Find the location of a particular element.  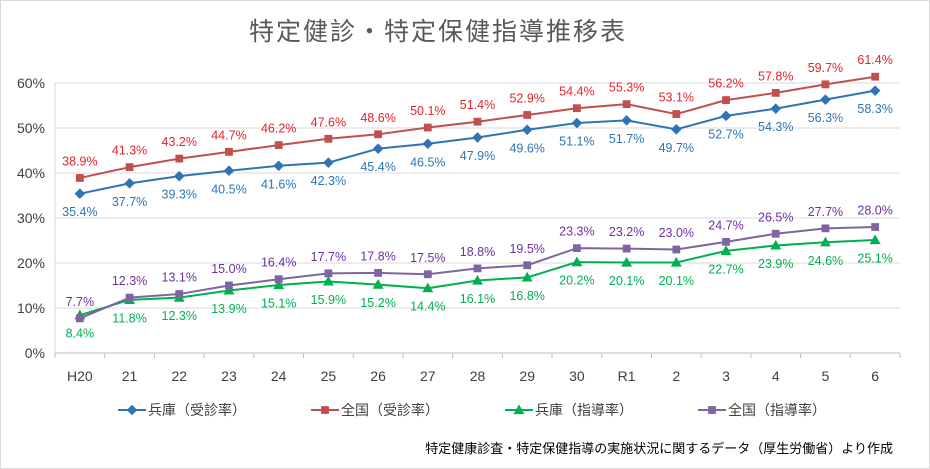

national-checkup-data-label: 47.6% is located at coordinates (328, 122).